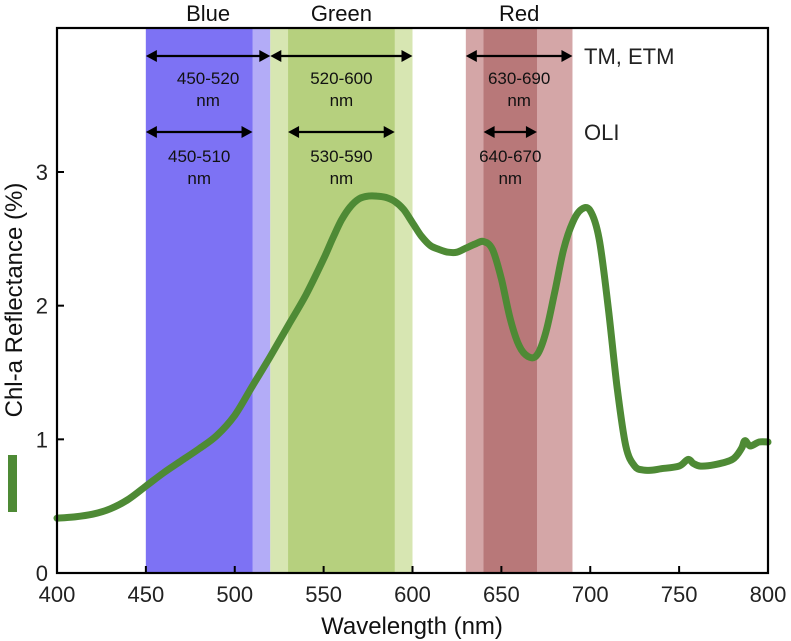 This screenshot has height=641, width=791. Describe the element at coordinates (519, 89) in the screenshot. I see `red-tm-range-label: 630-690 nm` at that location.